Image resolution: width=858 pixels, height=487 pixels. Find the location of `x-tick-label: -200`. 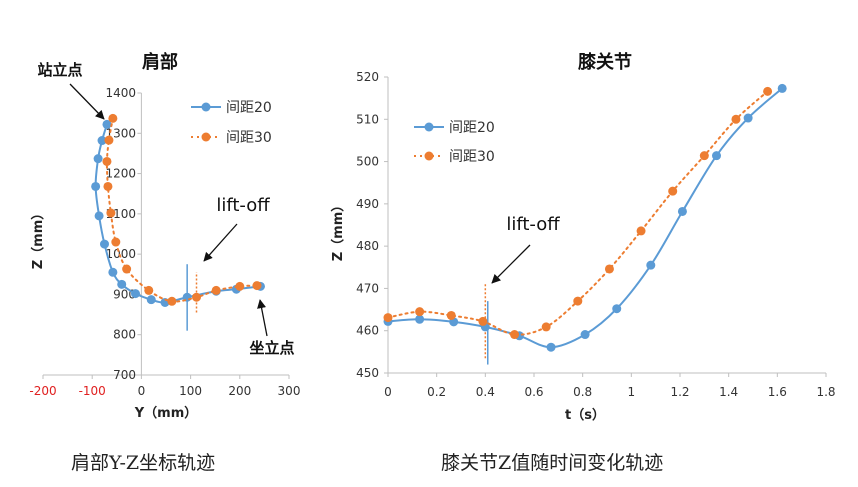

x-tick-label: -200 is located at coordinates (42, 391).